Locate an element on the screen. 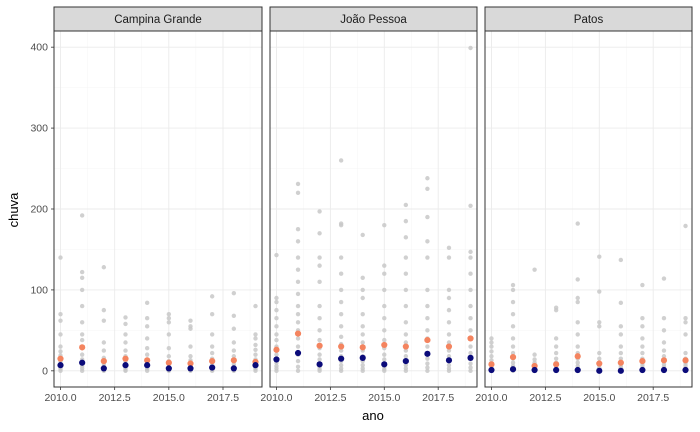 Image resolution: width=700 pixels, height=432 pixels. facet-title: Patos is located at coordinates (589, 20).